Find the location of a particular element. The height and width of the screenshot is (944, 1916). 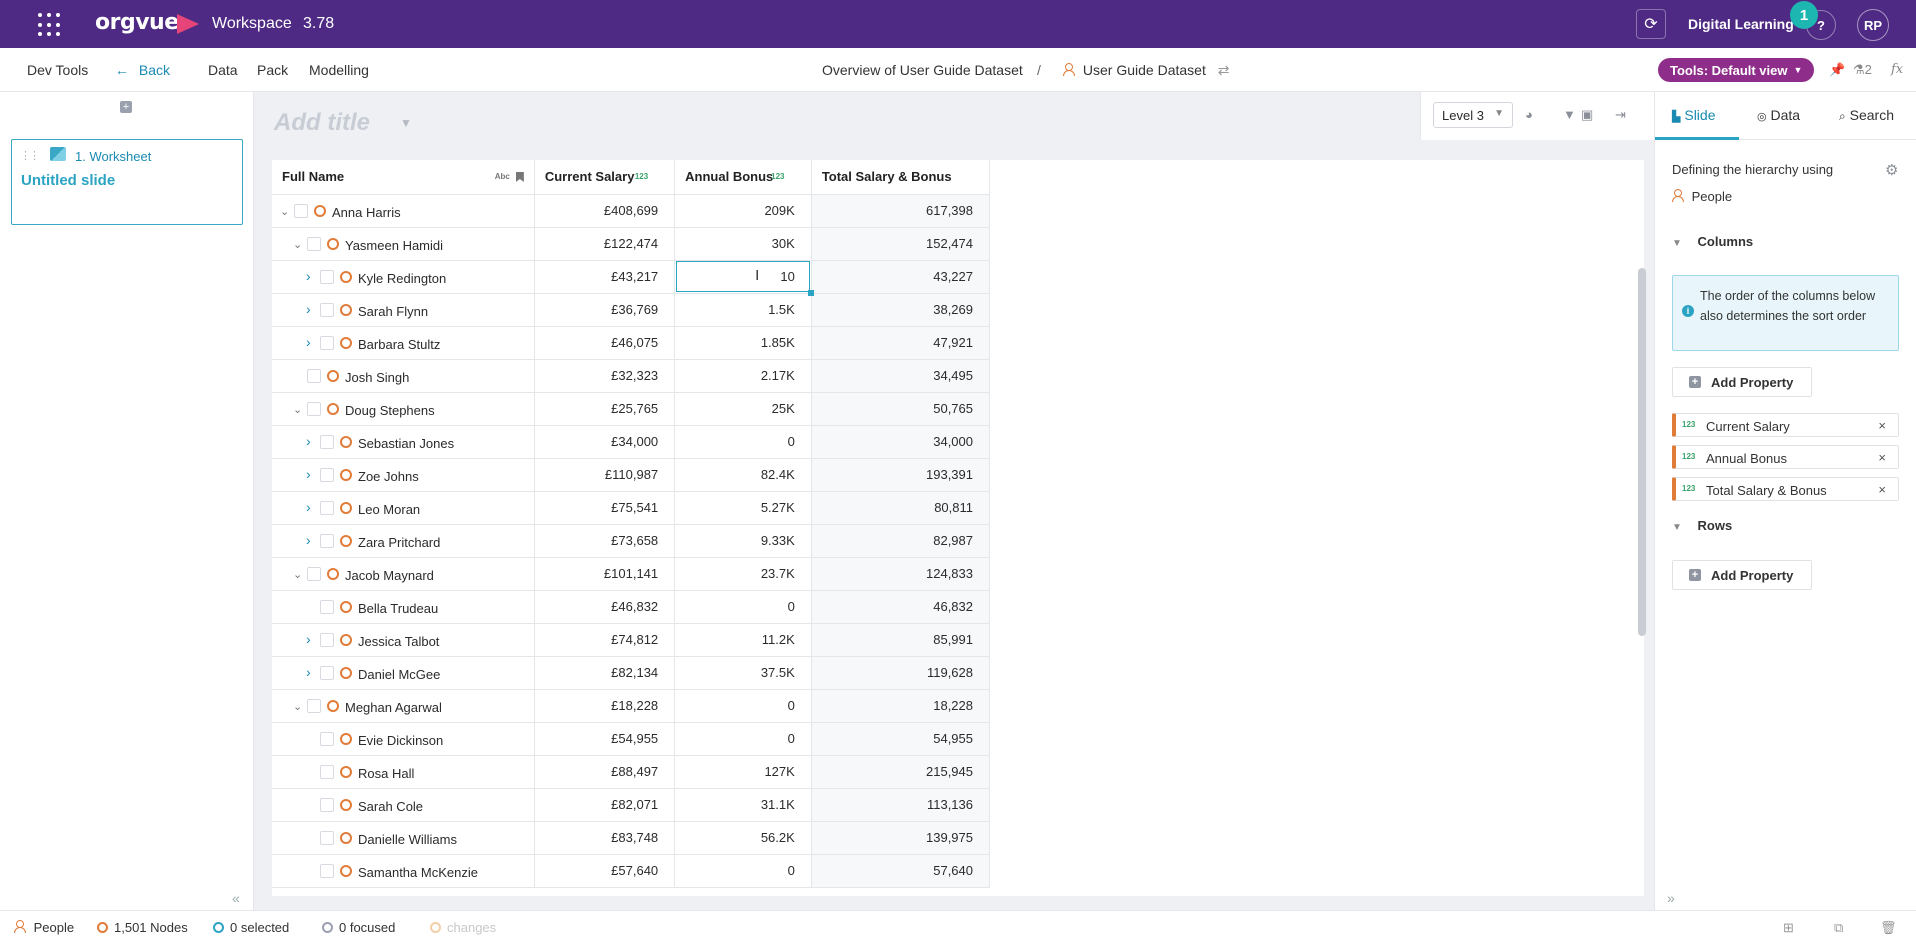

column-header-full-name: Full Name Abc is located at coordinates (403, 177).